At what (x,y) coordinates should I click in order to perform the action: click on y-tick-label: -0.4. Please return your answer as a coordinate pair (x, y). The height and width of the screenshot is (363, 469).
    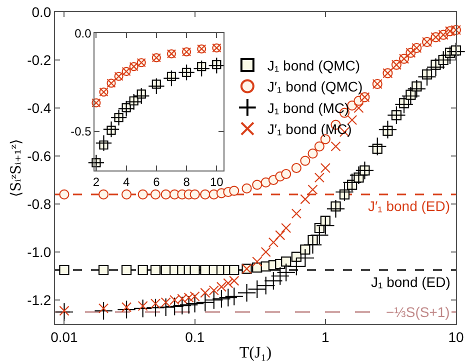
    Looking at the image, I should click on (39, 108).